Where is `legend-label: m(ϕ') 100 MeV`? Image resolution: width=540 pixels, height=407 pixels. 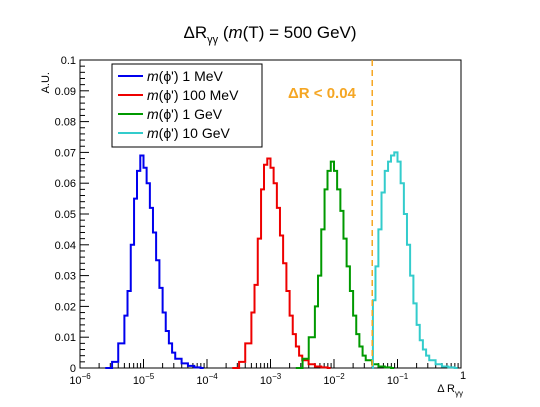
legend-label: m(ϕ') 100 MeV is located at coordinates (193, 95).